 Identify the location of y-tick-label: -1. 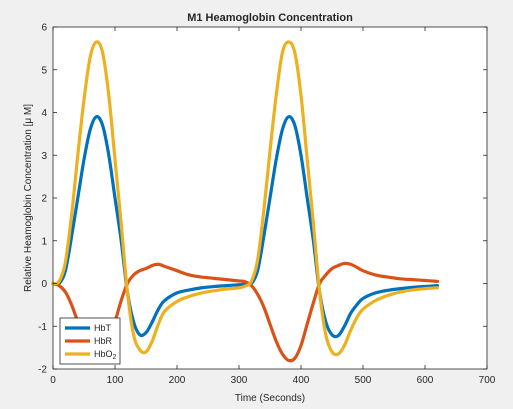
(42, 327).